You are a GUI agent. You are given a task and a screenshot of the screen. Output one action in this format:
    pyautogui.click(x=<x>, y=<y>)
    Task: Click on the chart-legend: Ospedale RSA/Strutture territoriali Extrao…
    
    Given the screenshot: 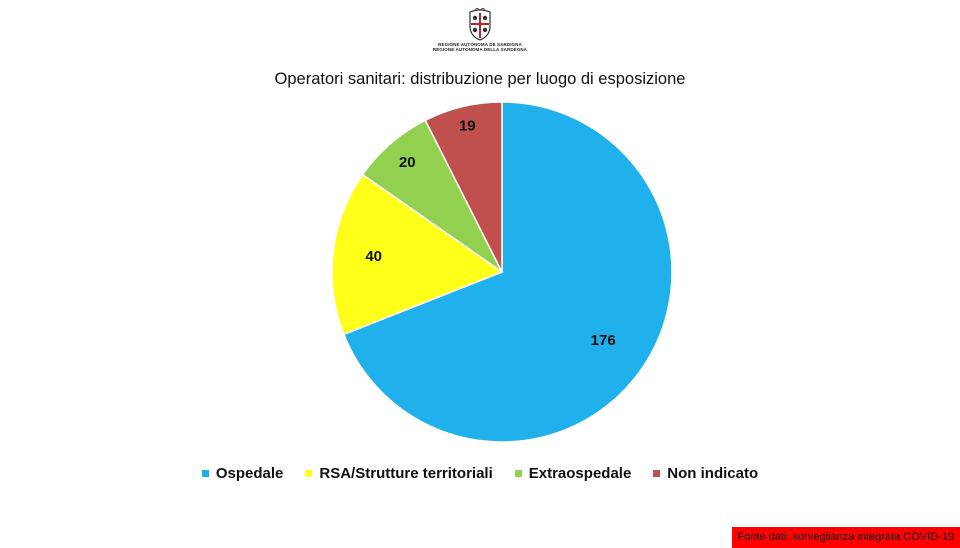 What is the action you would take?
    pyautogui.click(x=480, y=473)
    